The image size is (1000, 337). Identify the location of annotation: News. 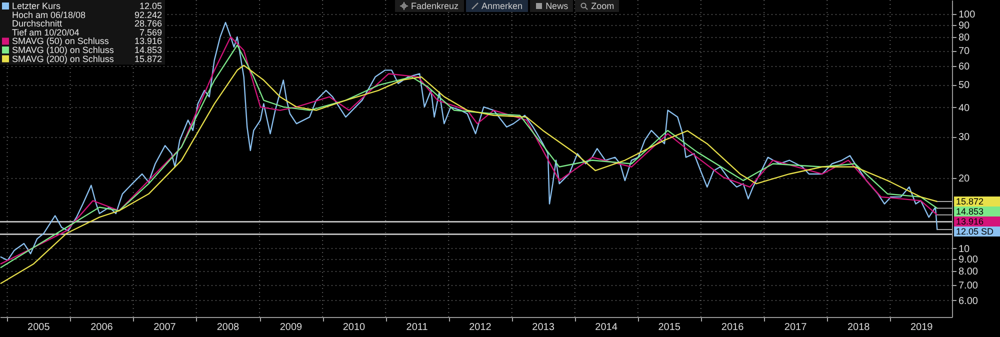
(557, 6).